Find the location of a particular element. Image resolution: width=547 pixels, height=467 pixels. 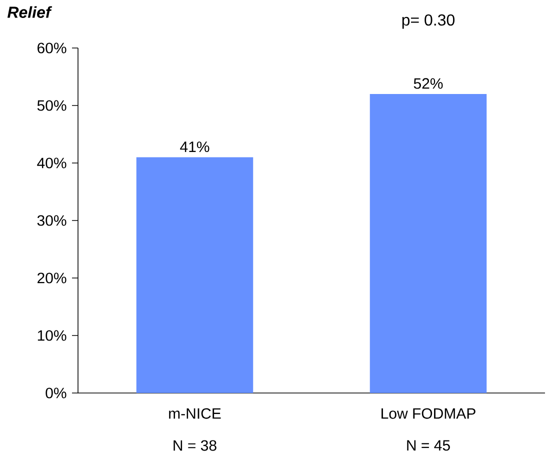

text: p= 0.30 is located at coordinates (428, 21).